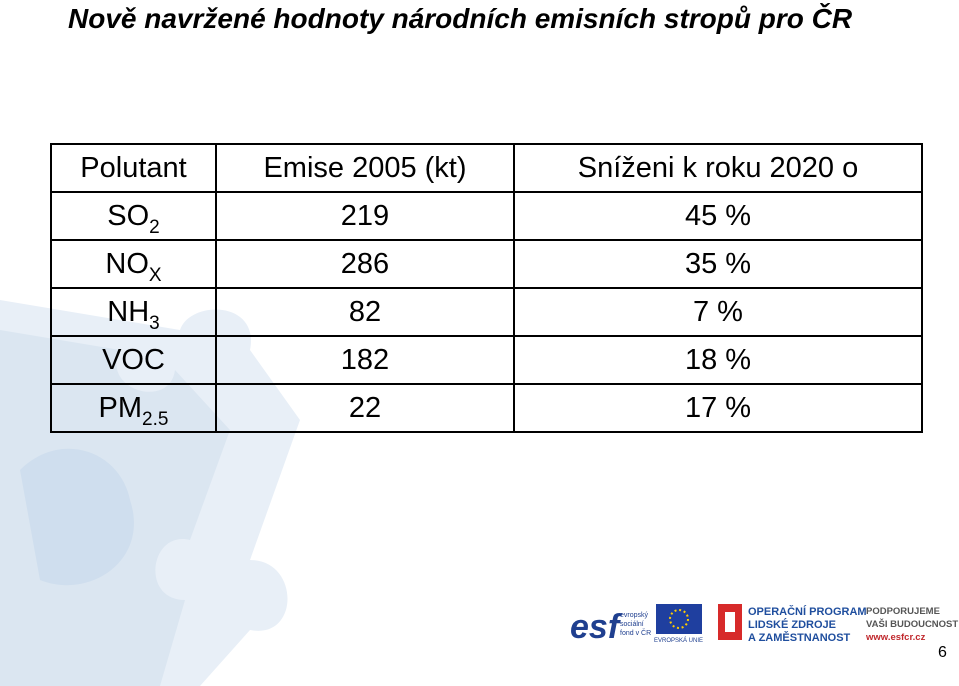 Image resolution: width=959 pixels, height=686 pixels. What do you see at coordinates (120, 407) in the screenshot?
I see `pollutant-name: PM` at bounding box center [120, 407].